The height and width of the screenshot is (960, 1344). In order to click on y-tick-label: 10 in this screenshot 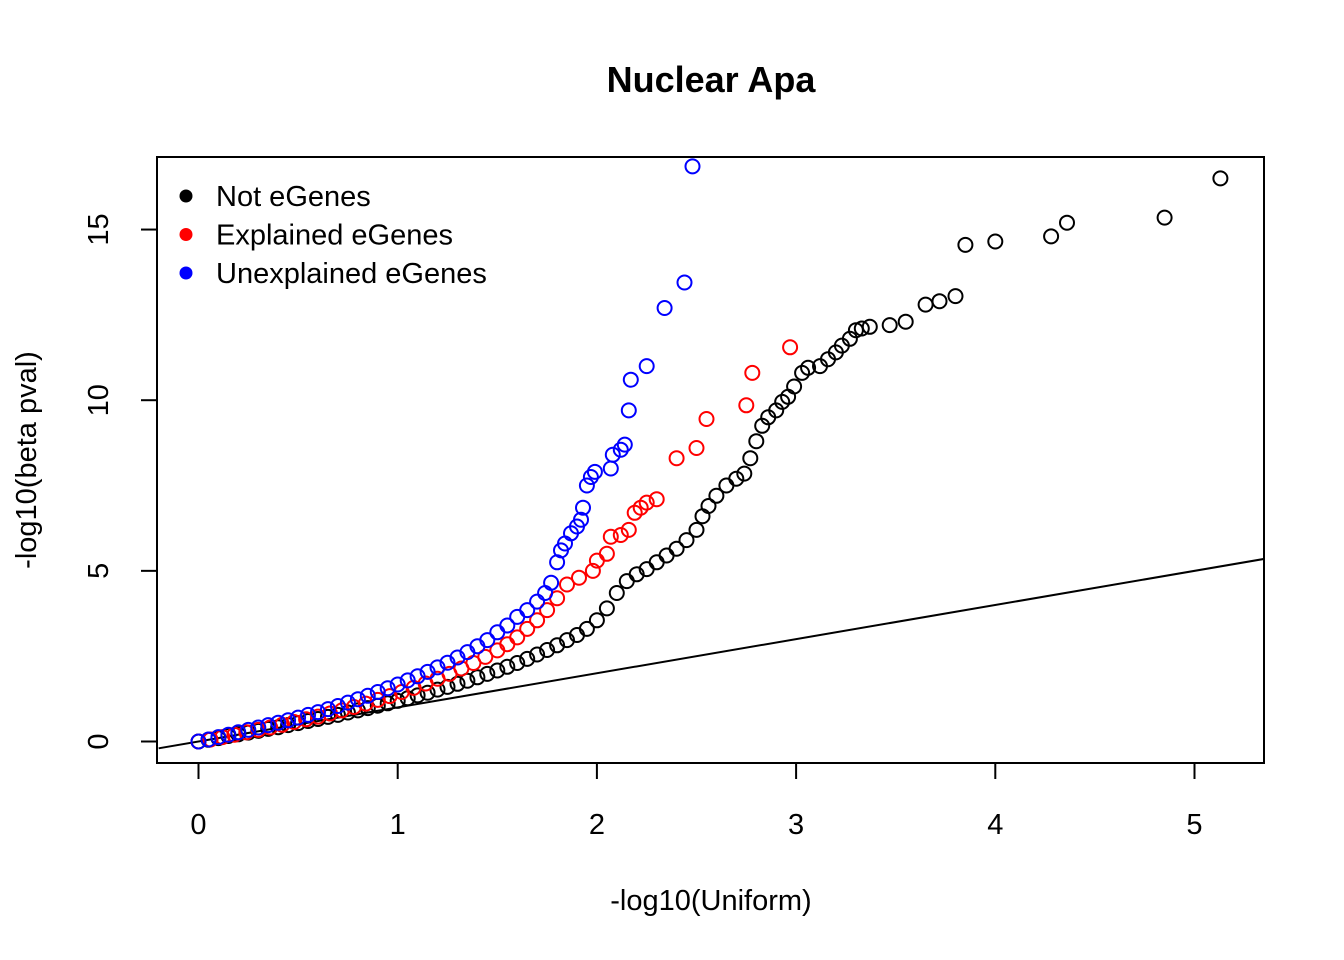, I will do `click(99, 400)`.